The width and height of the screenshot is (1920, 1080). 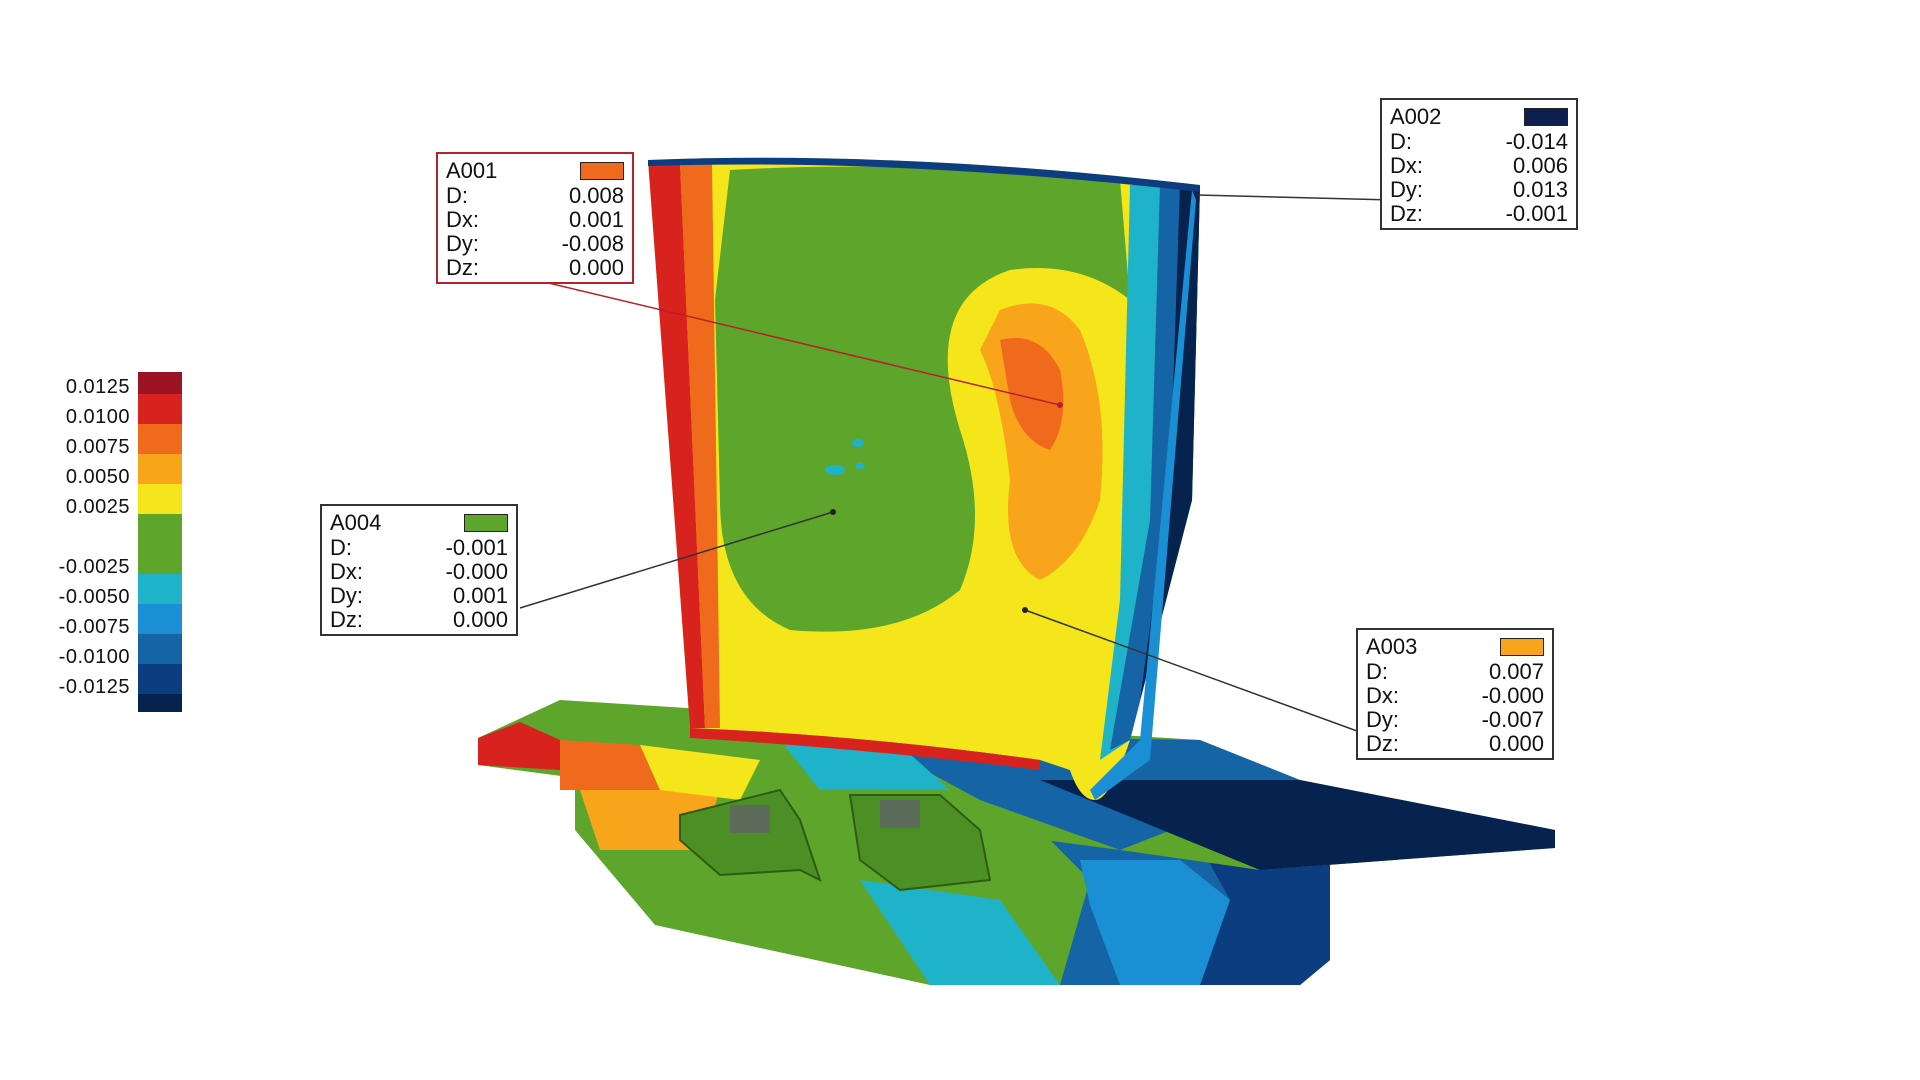 I want to click on dz-value: -0.001, so click(x=1536, y=213).